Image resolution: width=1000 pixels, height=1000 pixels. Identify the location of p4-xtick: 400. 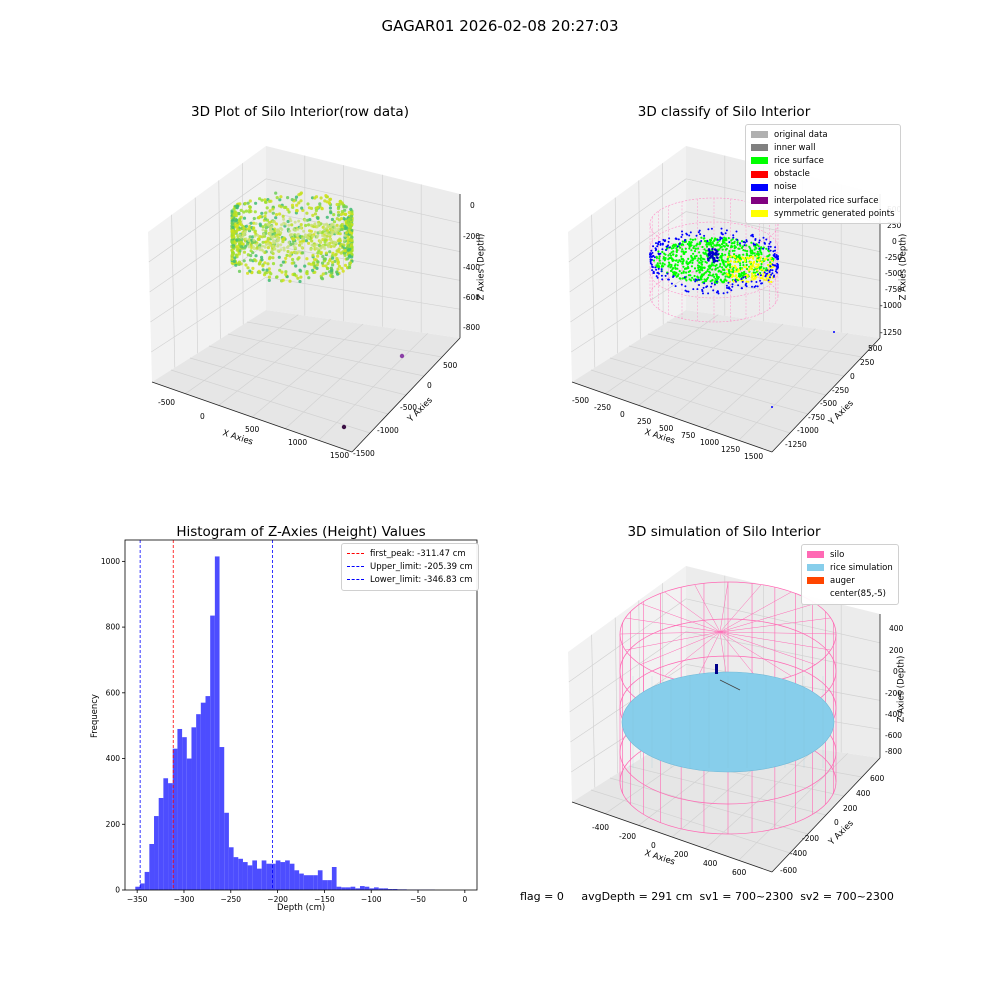
(710, 863).